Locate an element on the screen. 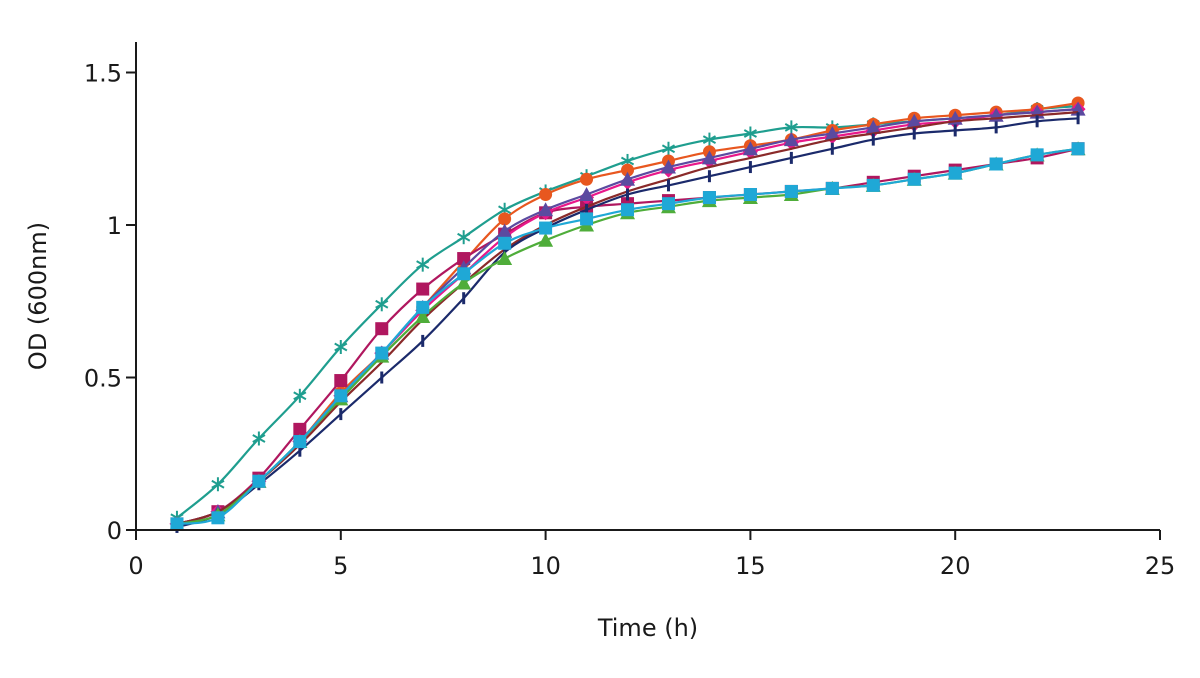  x-tick-label: 20 is located at coordinates (955, 566).